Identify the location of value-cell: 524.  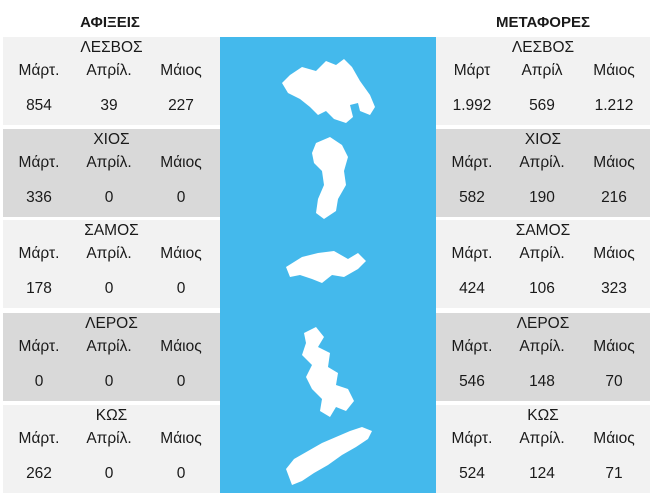
(472, 473).